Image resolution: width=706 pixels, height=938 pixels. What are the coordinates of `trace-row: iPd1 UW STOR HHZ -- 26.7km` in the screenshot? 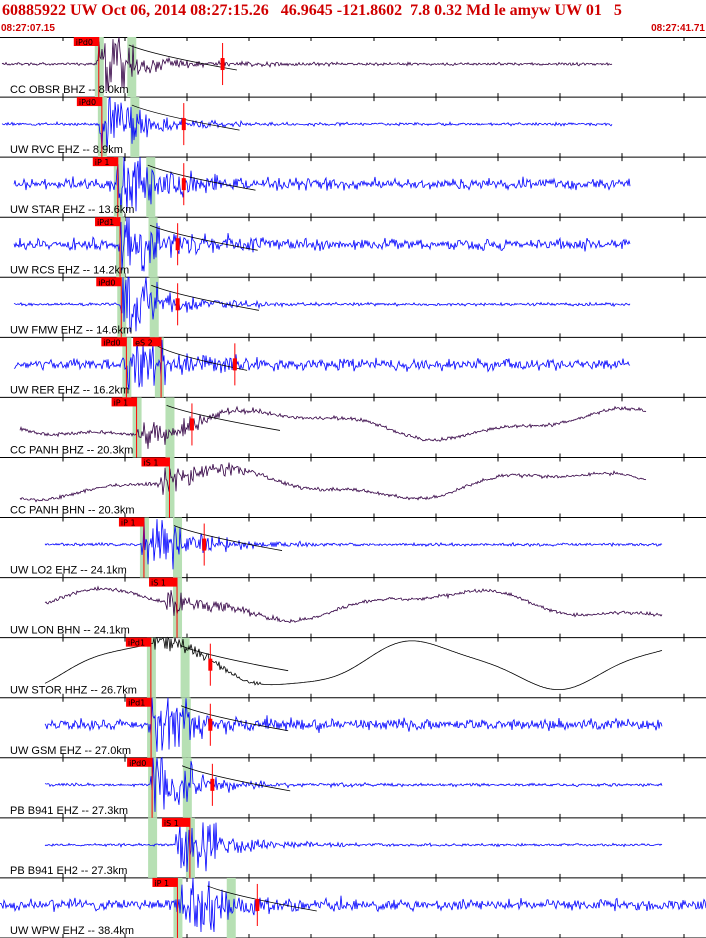 It's located at (353, 667).